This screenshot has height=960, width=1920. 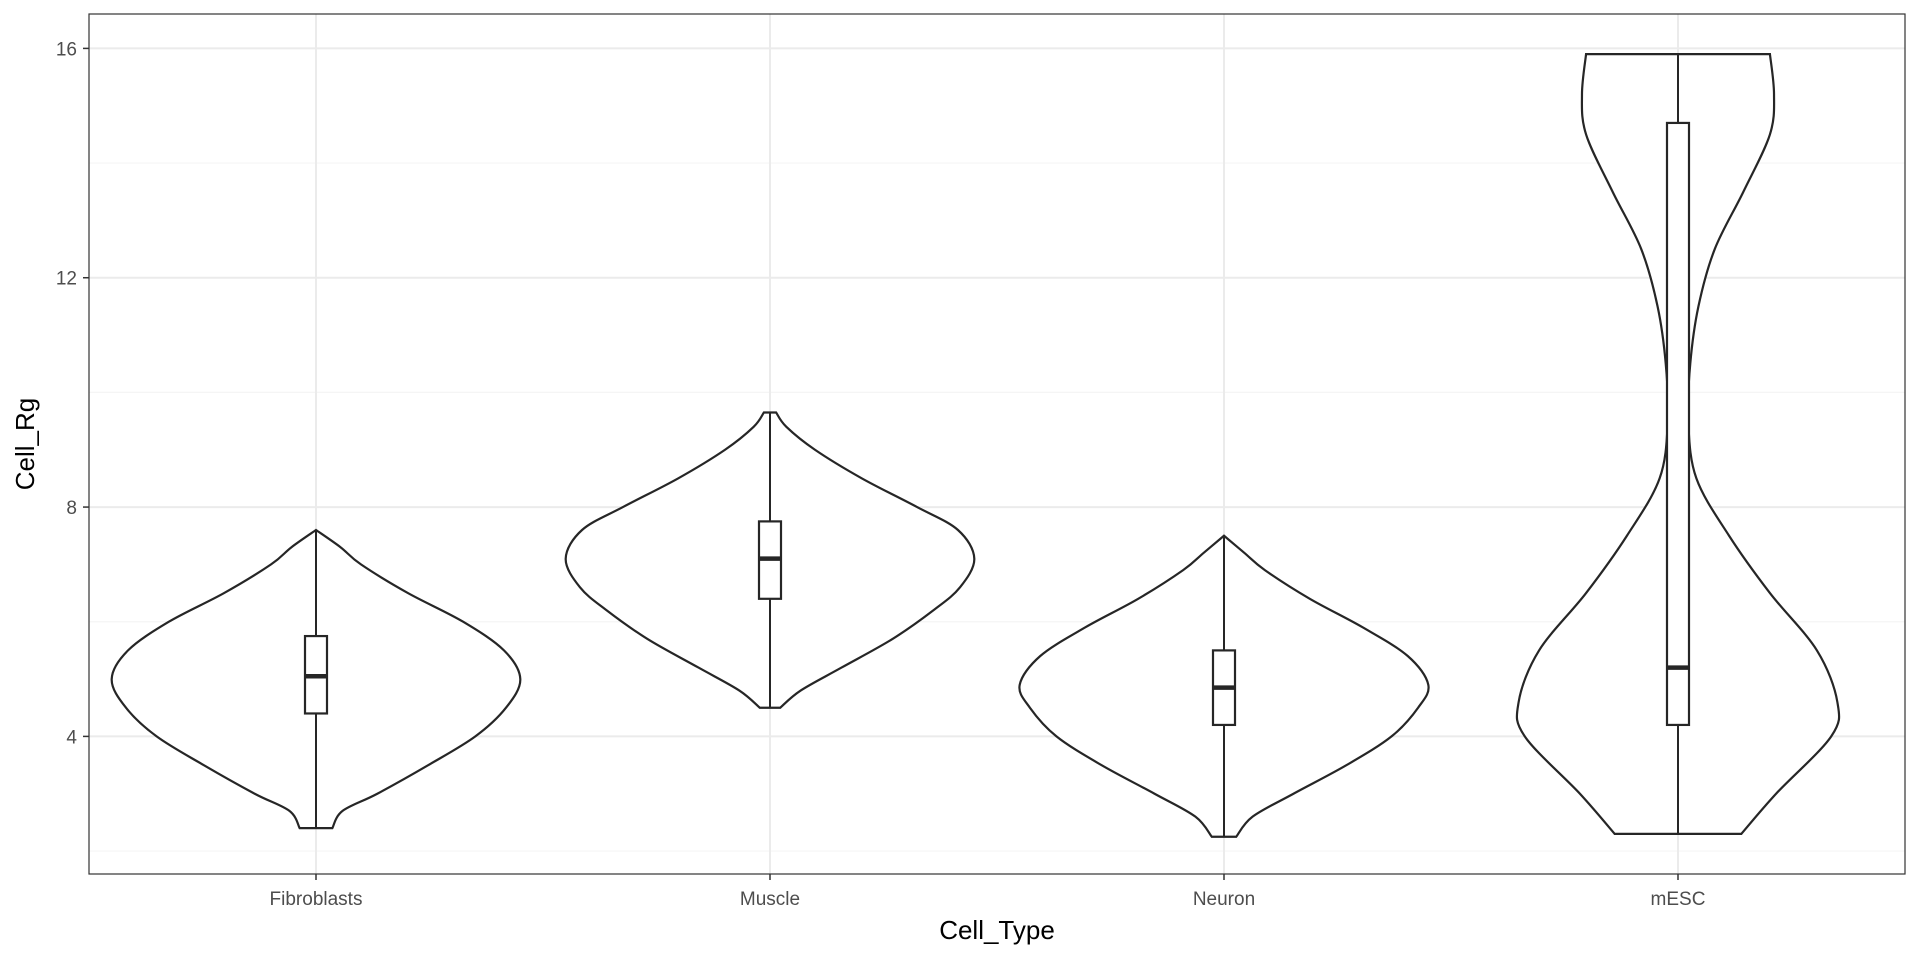 What do you see at coordinates (25, 444) in the screenshot?
I see `y-axis-title: Cell_Rg` at bounding box center [25, 444].